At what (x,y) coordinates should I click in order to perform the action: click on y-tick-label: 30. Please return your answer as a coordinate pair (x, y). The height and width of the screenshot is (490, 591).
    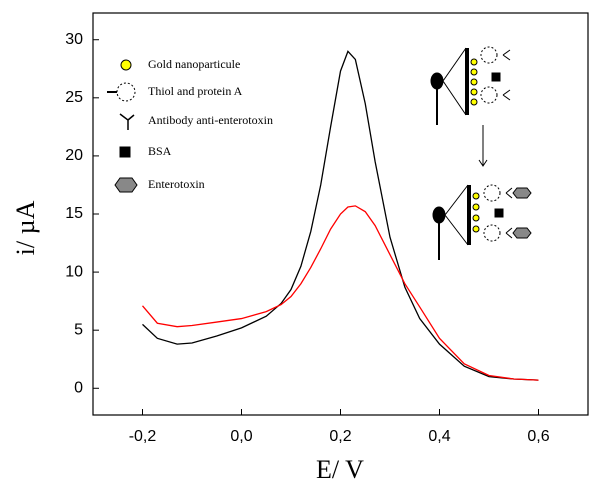
    Looking at the image, I should click on (74, 39).